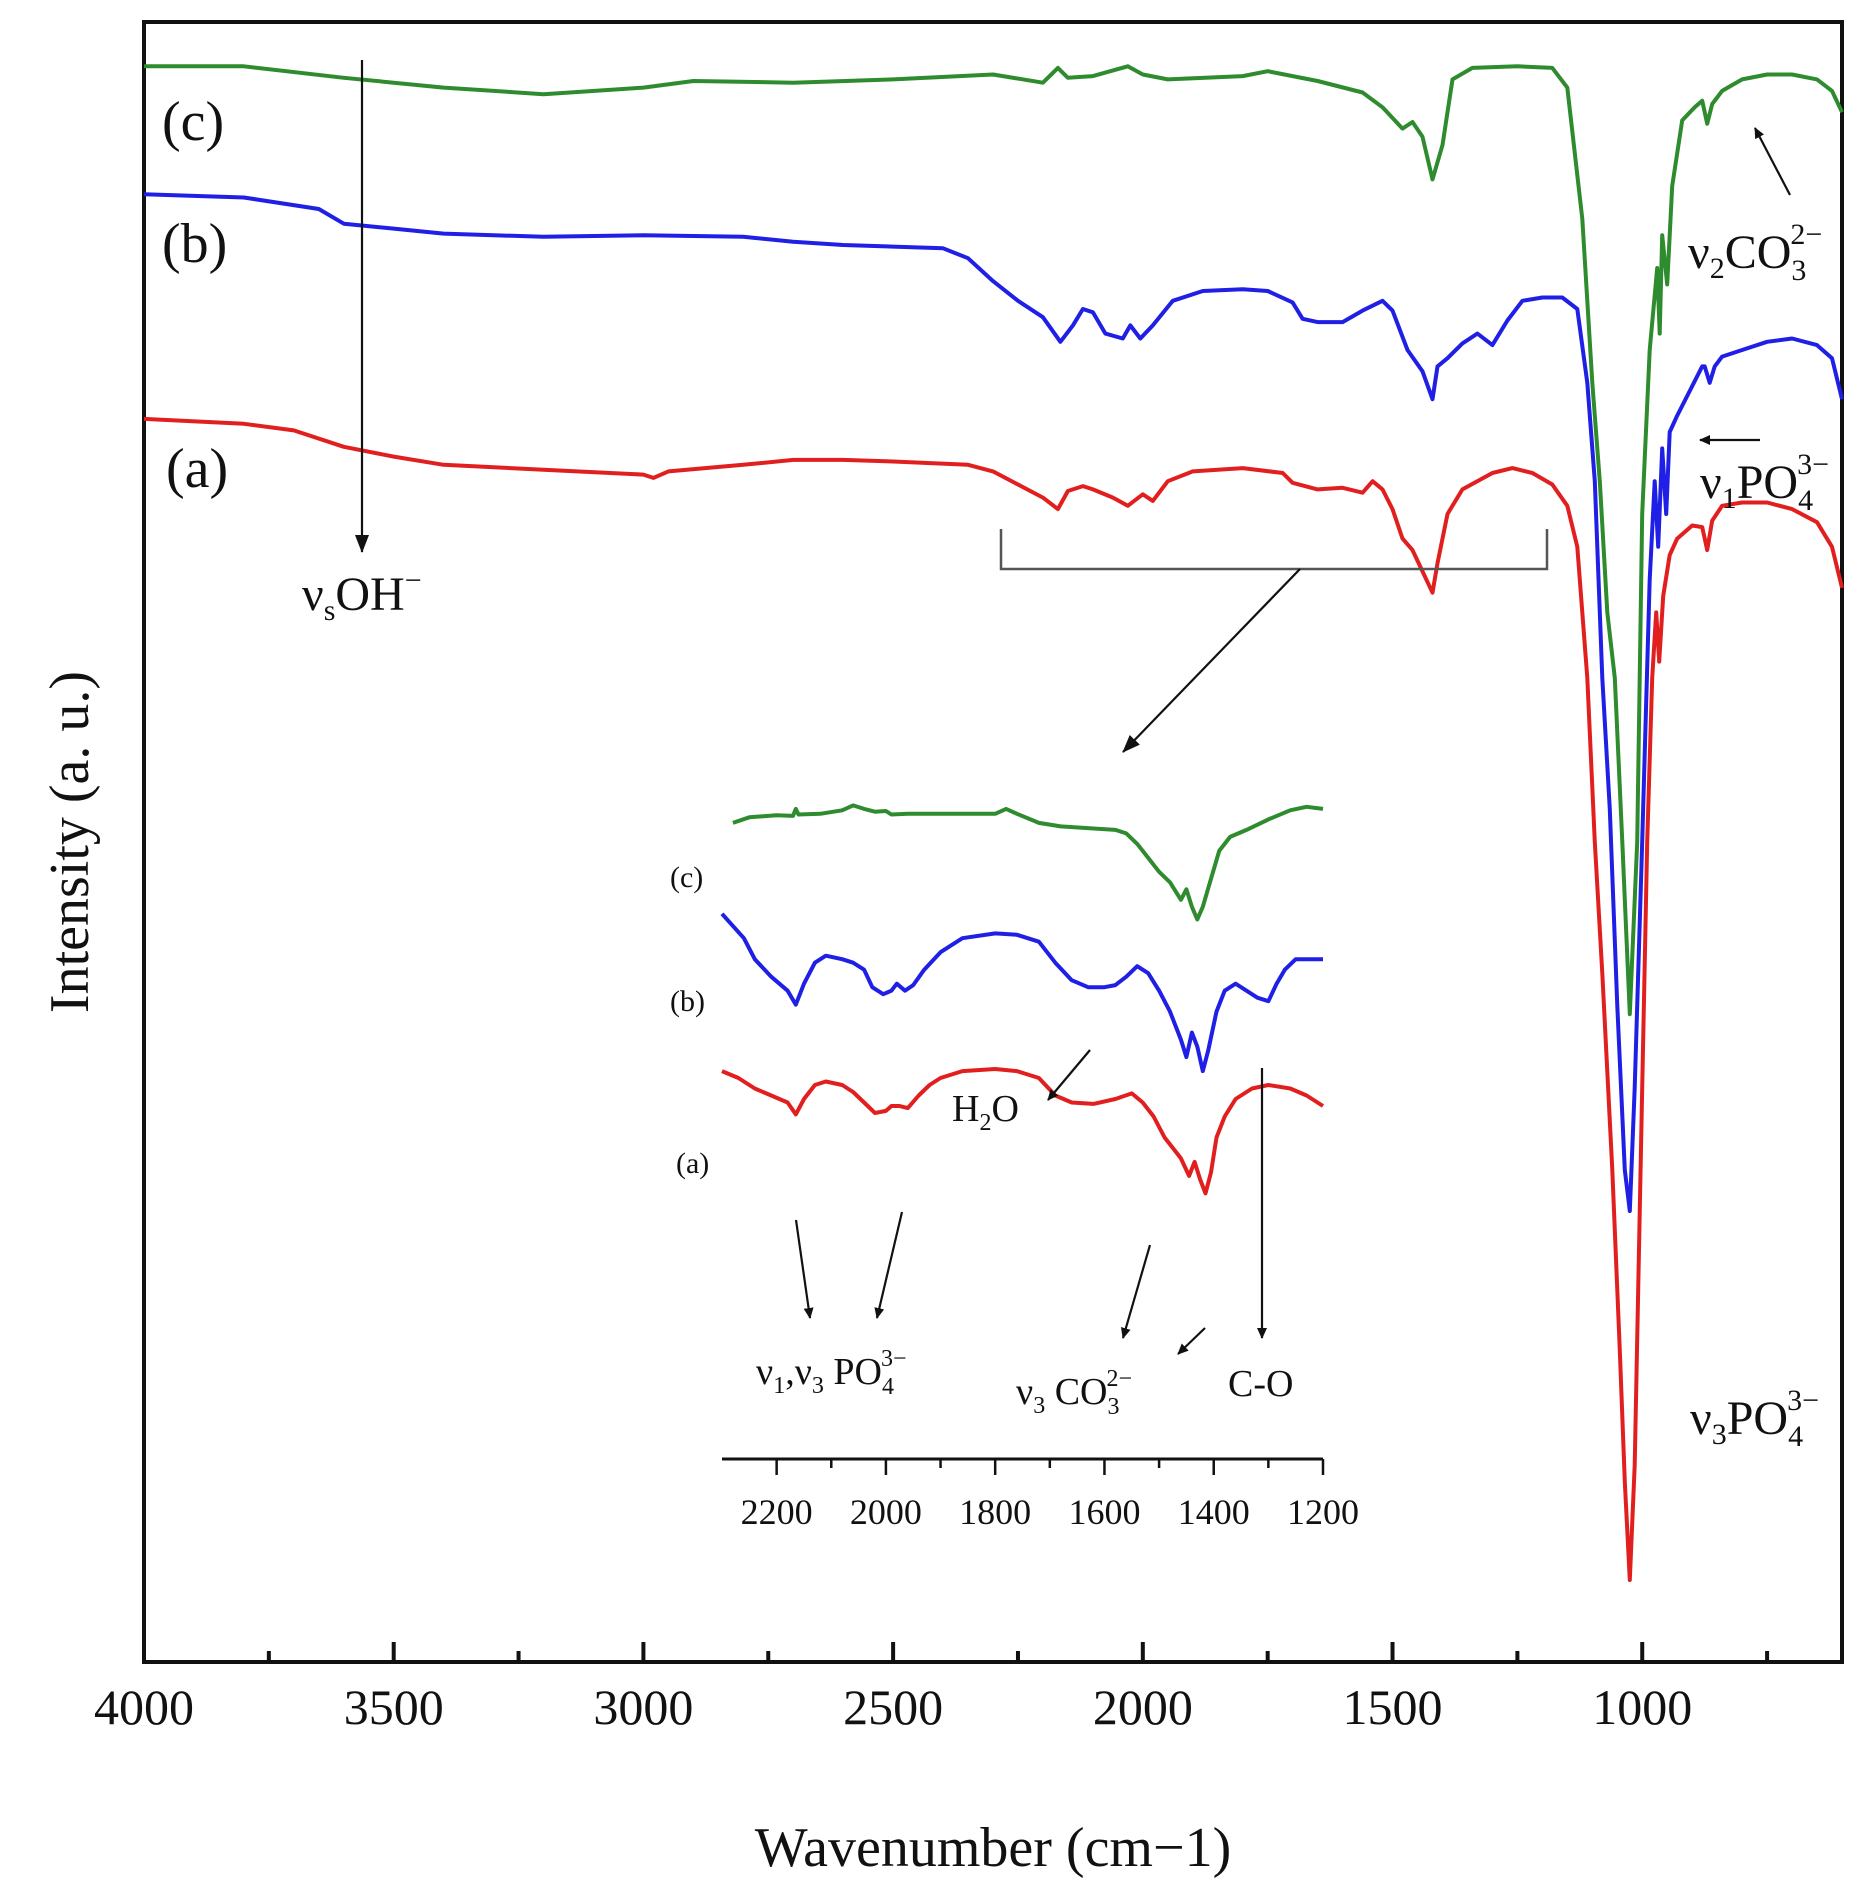  Describe the element at coordinates (1028, 862) in the screenshot. I see `inset-series-line-c` at that location.